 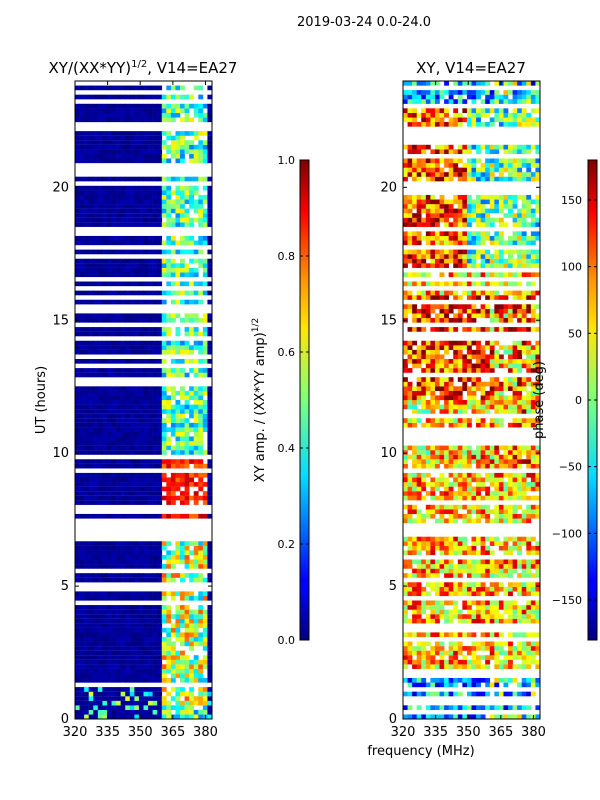 I want to click on x-tick-label: 365, so click(x=172, y=732).